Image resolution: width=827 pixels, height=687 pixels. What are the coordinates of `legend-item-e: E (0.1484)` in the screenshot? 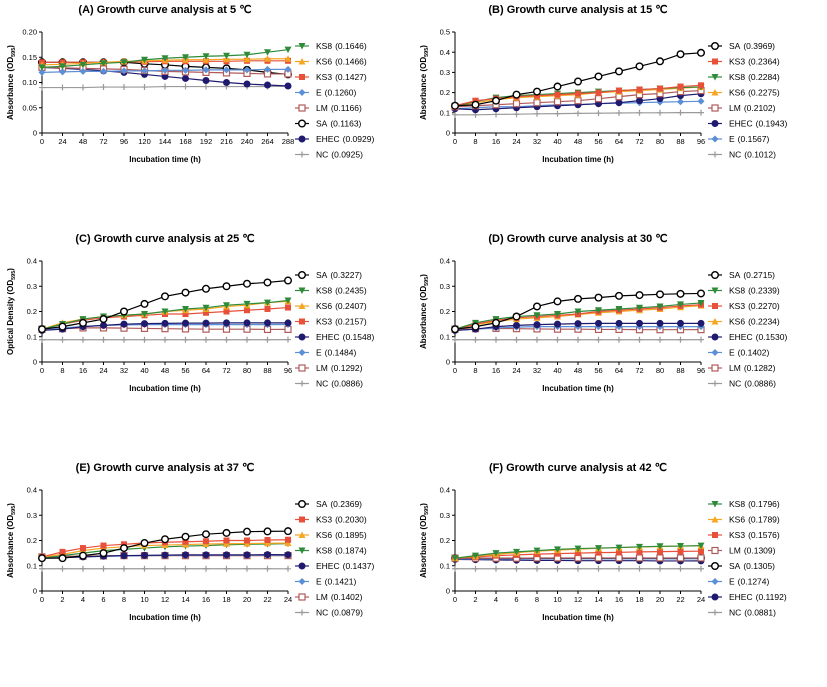 It's located at (326, 353).